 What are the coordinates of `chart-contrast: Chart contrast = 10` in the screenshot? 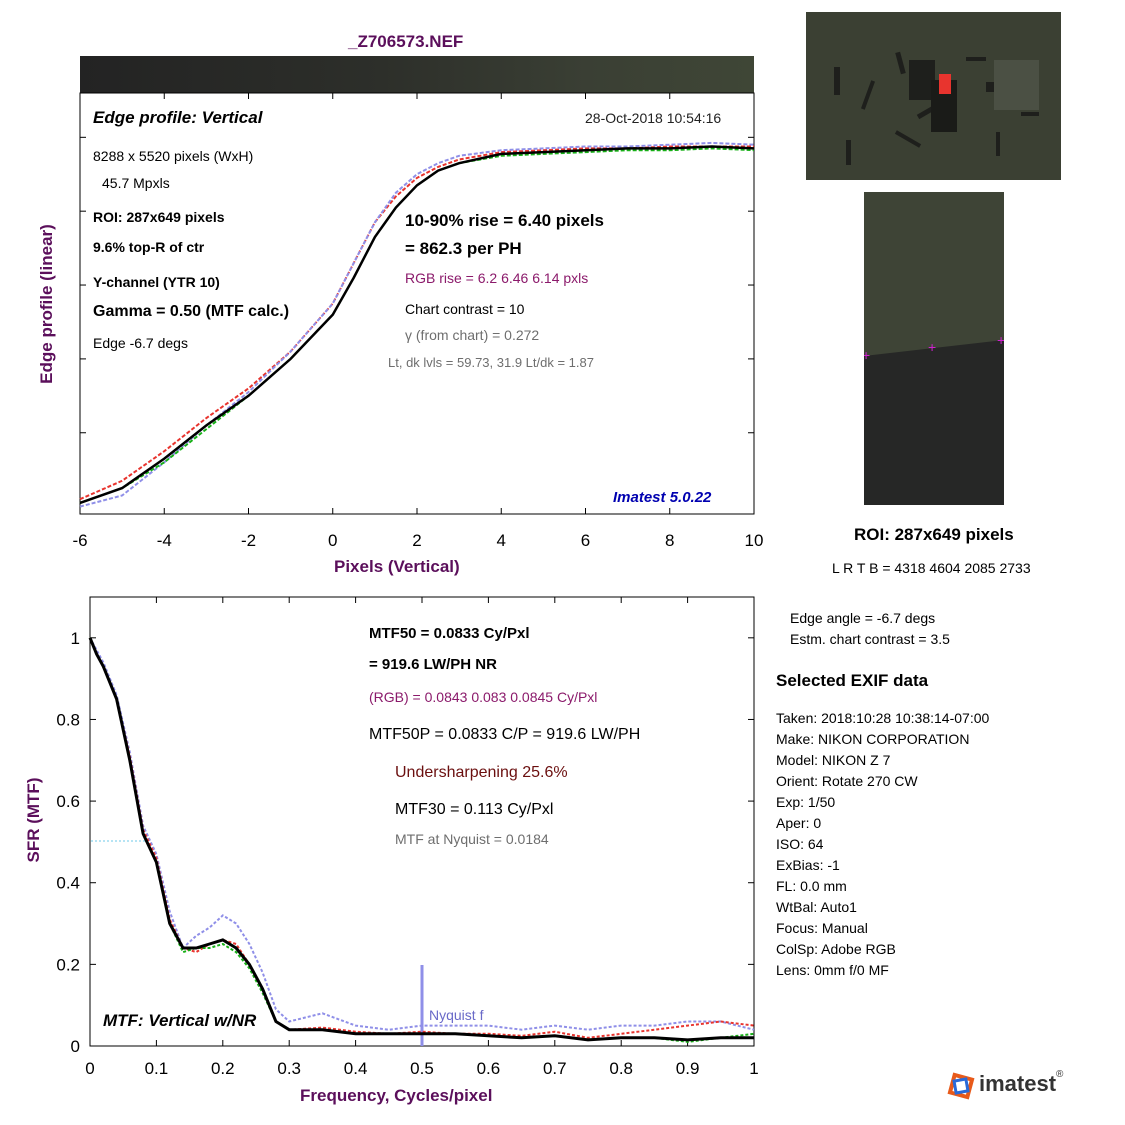 It's located at (465, 309).